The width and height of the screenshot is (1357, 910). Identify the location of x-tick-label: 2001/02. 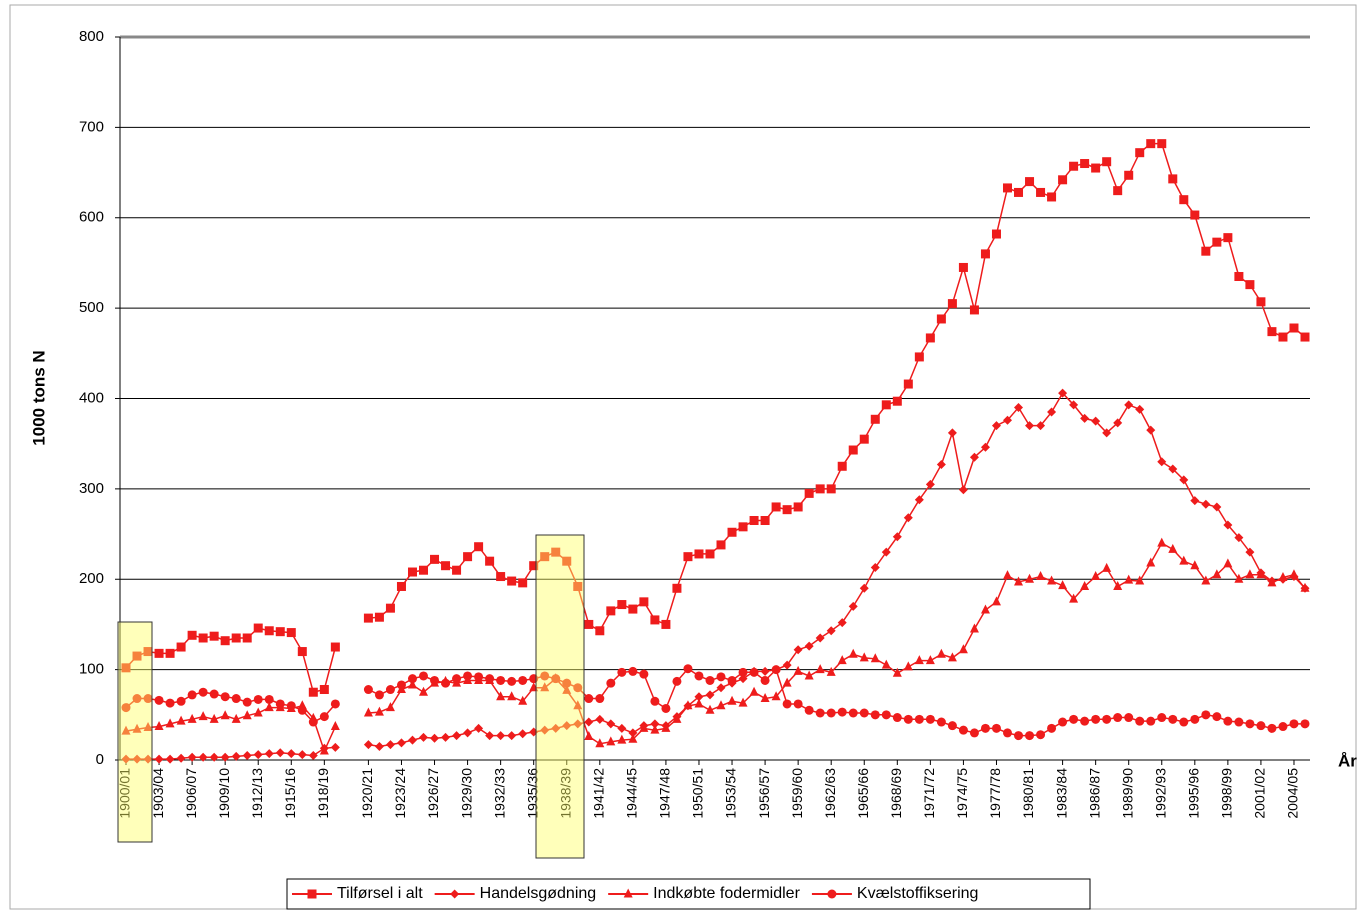
(1260, 793).